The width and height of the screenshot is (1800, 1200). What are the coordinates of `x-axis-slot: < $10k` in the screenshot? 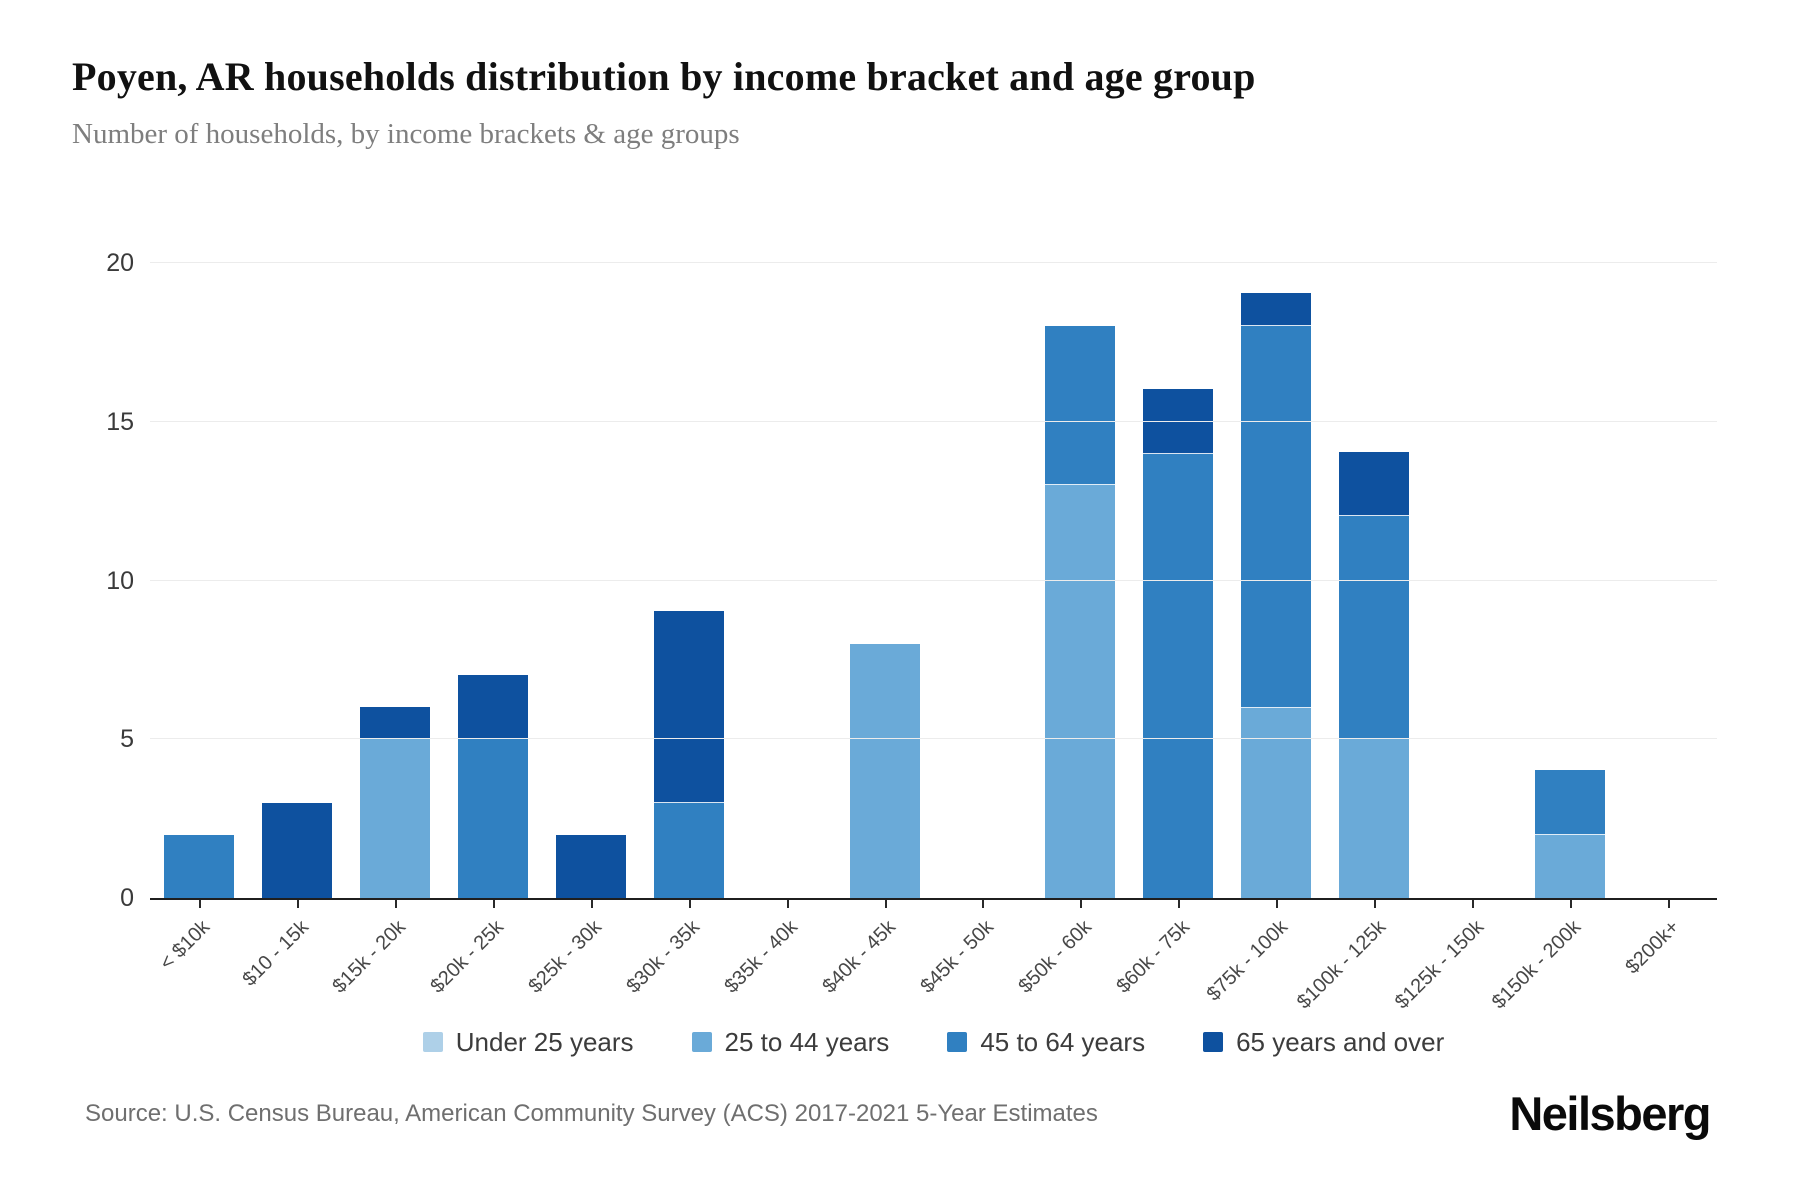 It's located at (199, 959).